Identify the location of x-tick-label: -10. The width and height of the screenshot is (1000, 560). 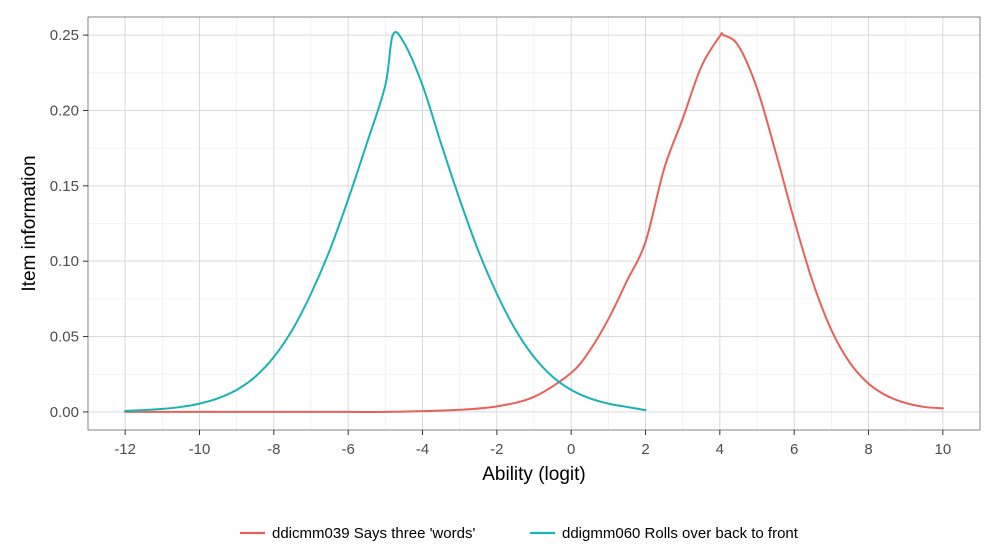
(200, 449).